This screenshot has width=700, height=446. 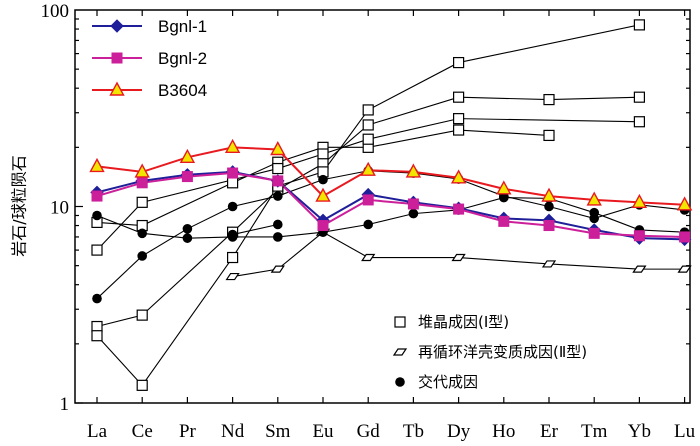 What do you see at coordinates (413, 431) in the screenshot?
I see `x-tick-label: Tb` at bounding box center [413, 431].